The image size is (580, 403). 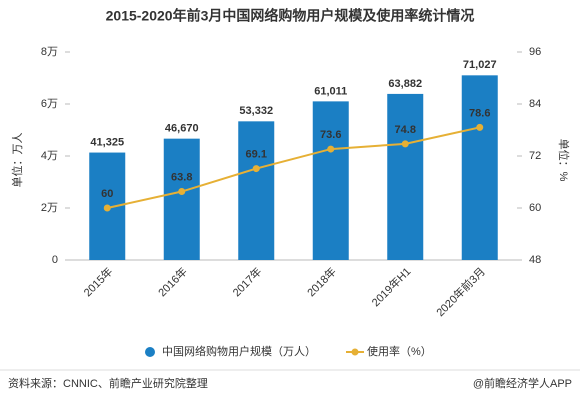 What do you see at coordinates (181, 177) in the screenshot?
I see `line-value-label: 63.8` at bounding box center [181, 177].